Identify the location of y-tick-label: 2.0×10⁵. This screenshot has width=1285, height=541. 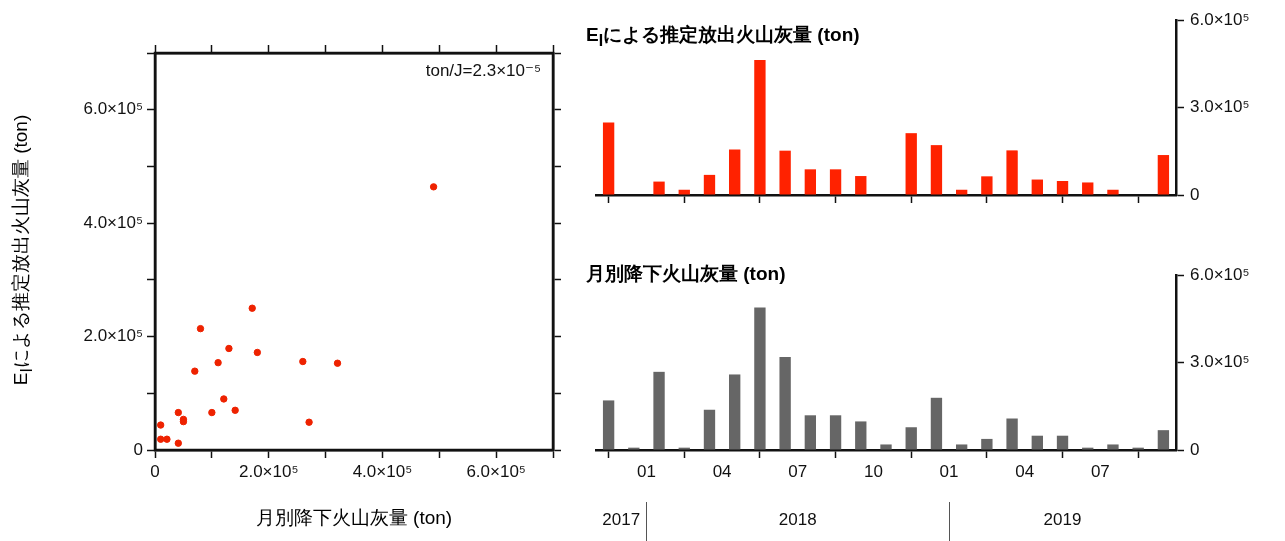
(113, 336).